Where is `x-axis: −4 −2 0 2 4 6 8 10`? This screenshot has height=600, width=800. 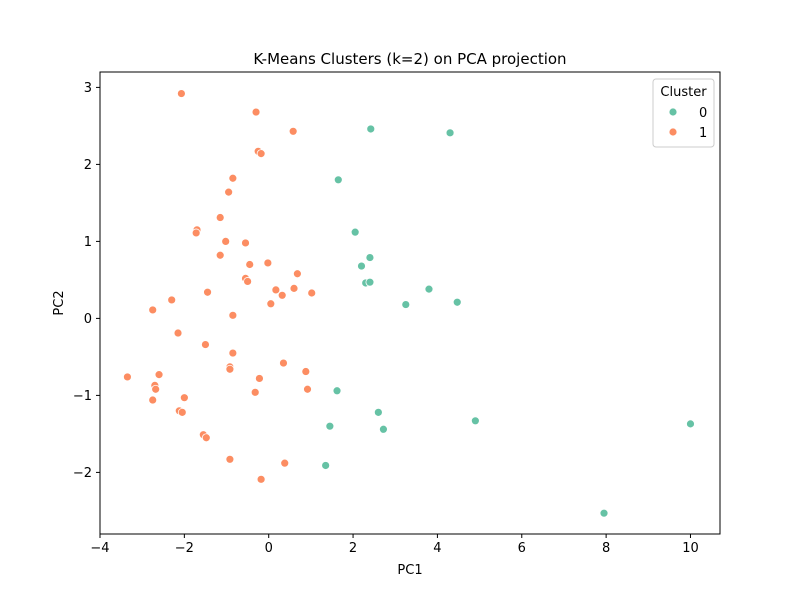
x-axis: −4 −2 0 2 4 6 8 10 is located at coordinates (394, 545).